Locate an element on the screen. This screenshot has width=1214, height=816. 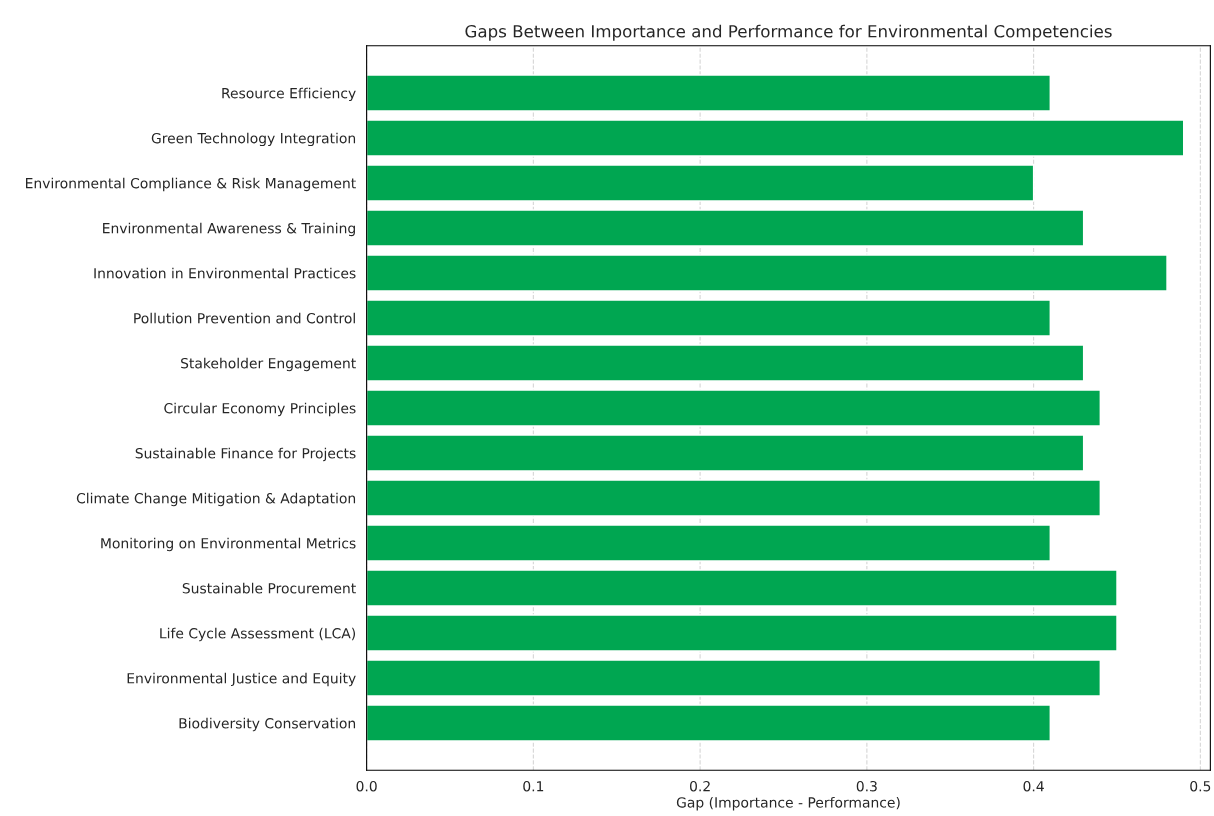
y-tick-label: Climate Change Mitigation & Adaptation is located at coordinates (216, 499).